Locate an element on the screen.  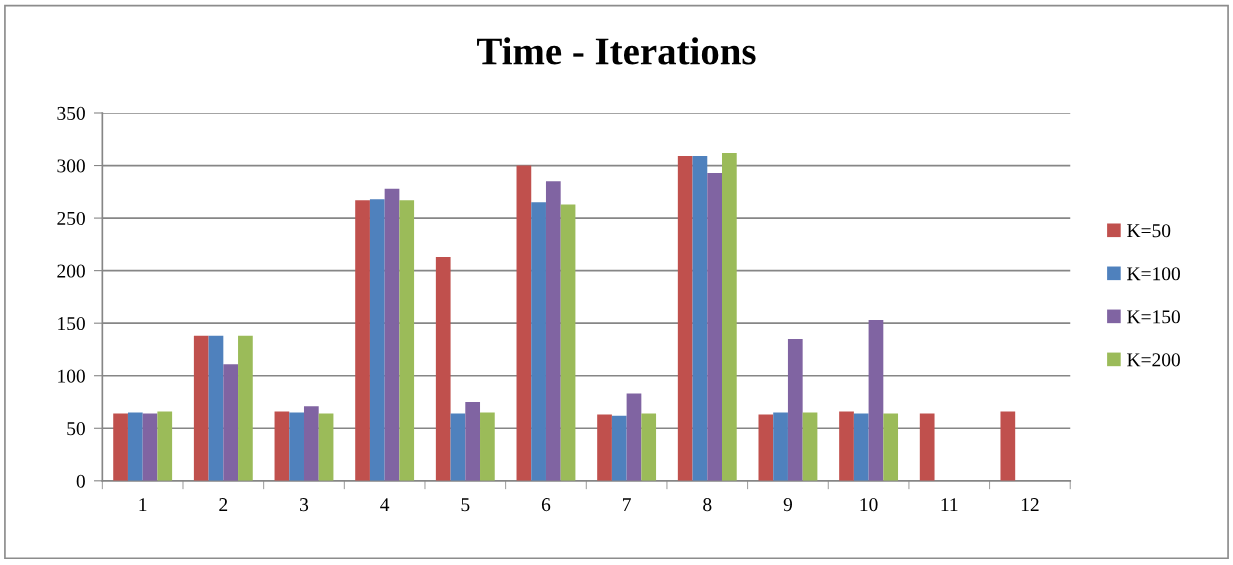
y-tick-label: 150 is located at coordinates (71, 324).